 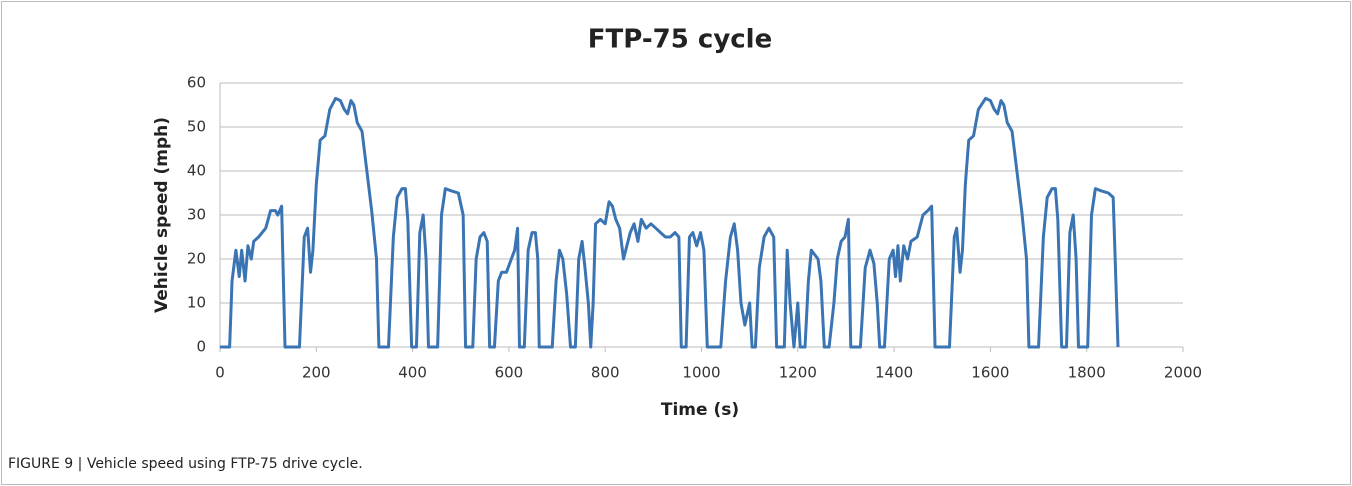 What do you see at coordinates (605, 373) in the screenshot?
I see `x-tick-label: 800` at bounding box center [605, 373].